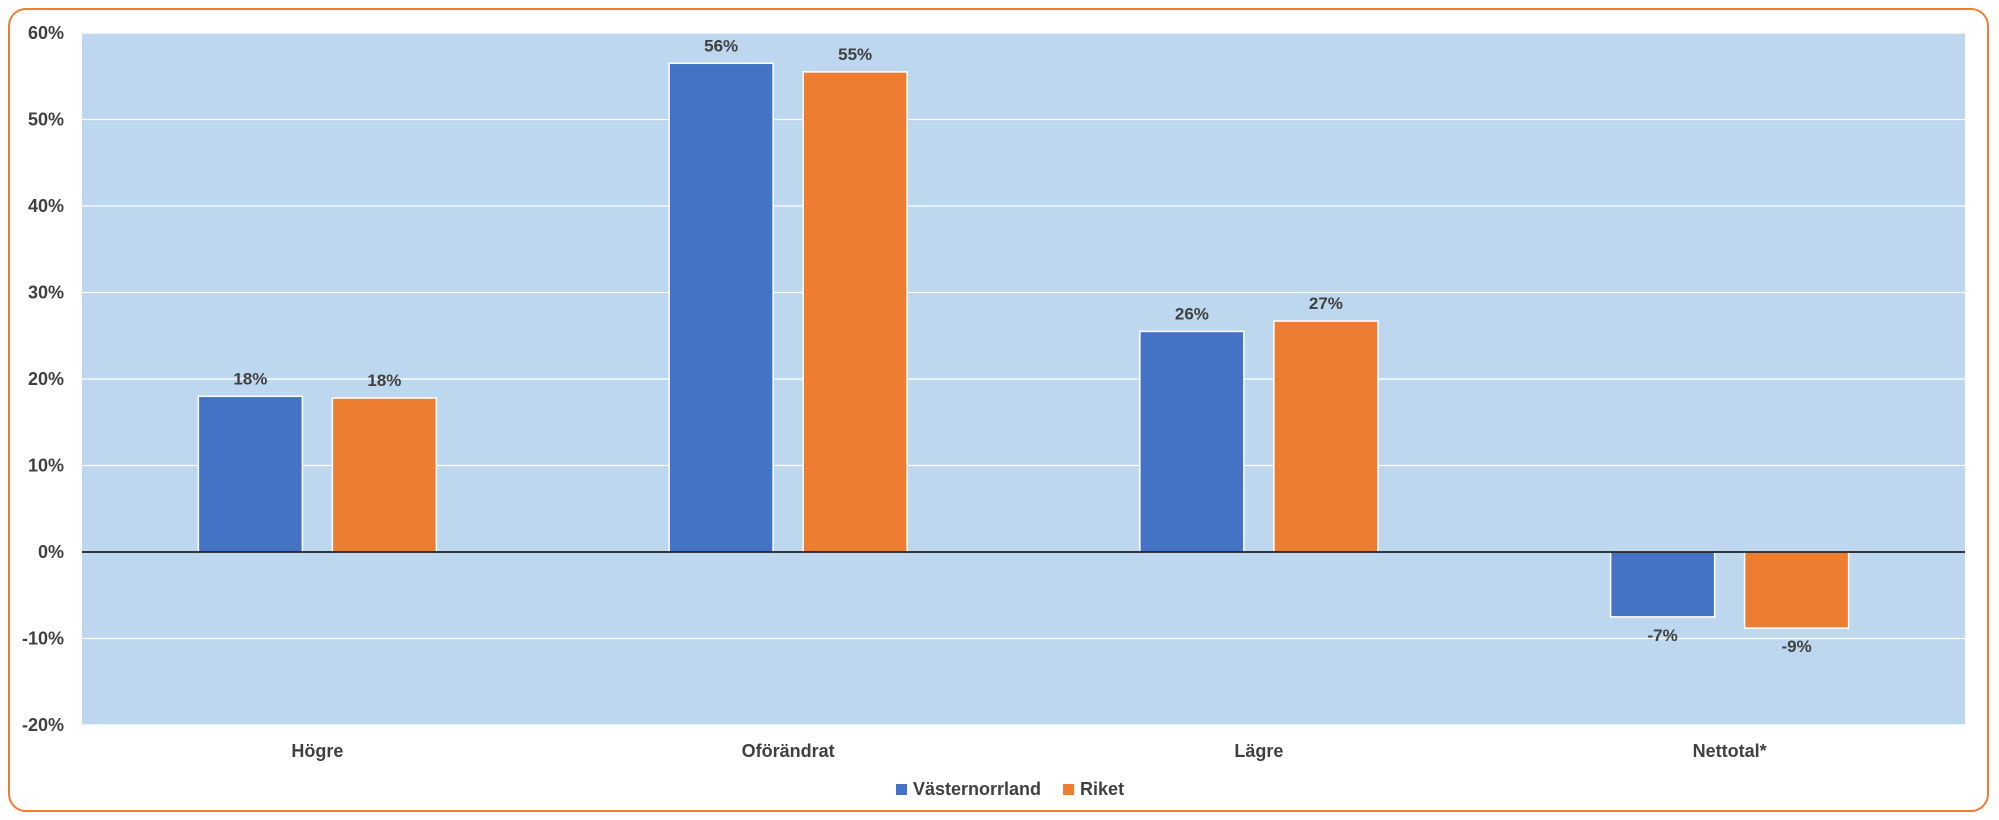  What do you see at coordinates (977, 789) in the screenshot?
I see `legend-label: Västernorrland` at bounding box center [977, 789].